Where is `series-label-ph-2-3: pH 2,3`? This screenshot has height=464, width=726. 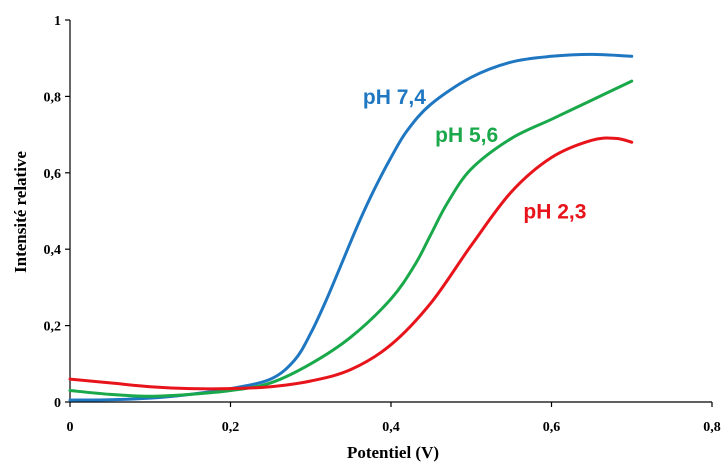 series-label-ph-2-3: pH 2,3 is located at coordinates (554, 212).